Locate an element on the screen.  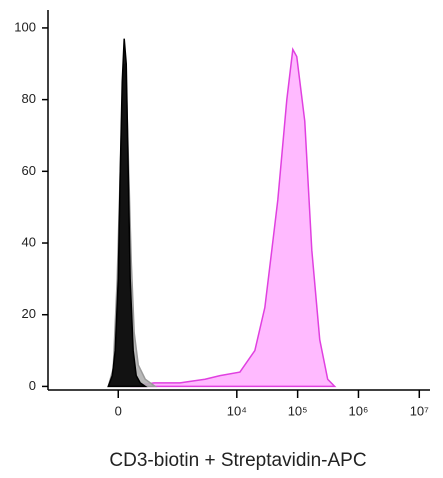
y-tick-label: 40 is located at coordinates (29, 241).